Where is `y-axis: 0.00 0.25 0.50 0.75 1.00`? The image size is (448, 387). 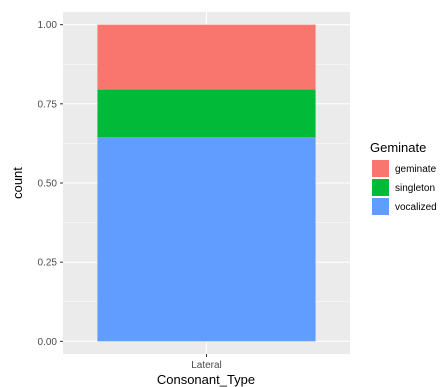
y-axis: 0.00 0.25 0.50 0.75 1.00 is located at coordinates (50, 184).